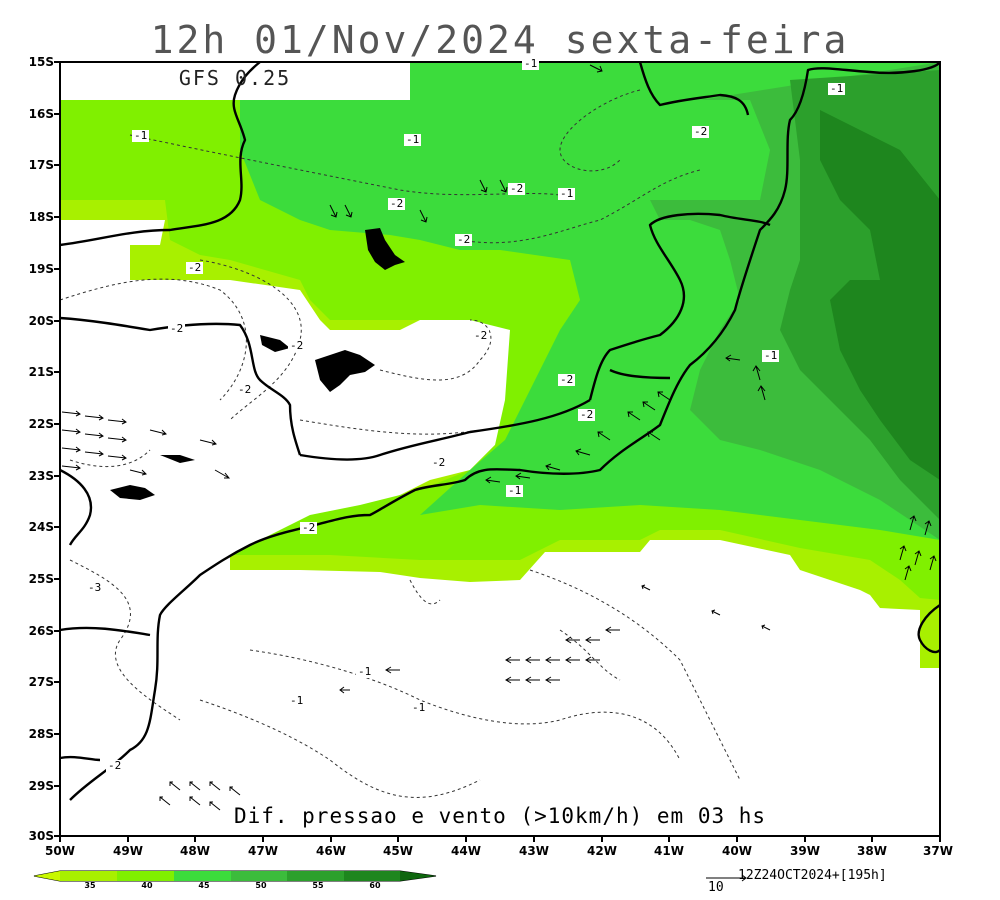 The image size is (1000, 900). What do you see at coordinates (812, 875) in the screenshot?
I see `run-credit: 12Z24OCT2024+[195h]` at bounding box center [812, 875].